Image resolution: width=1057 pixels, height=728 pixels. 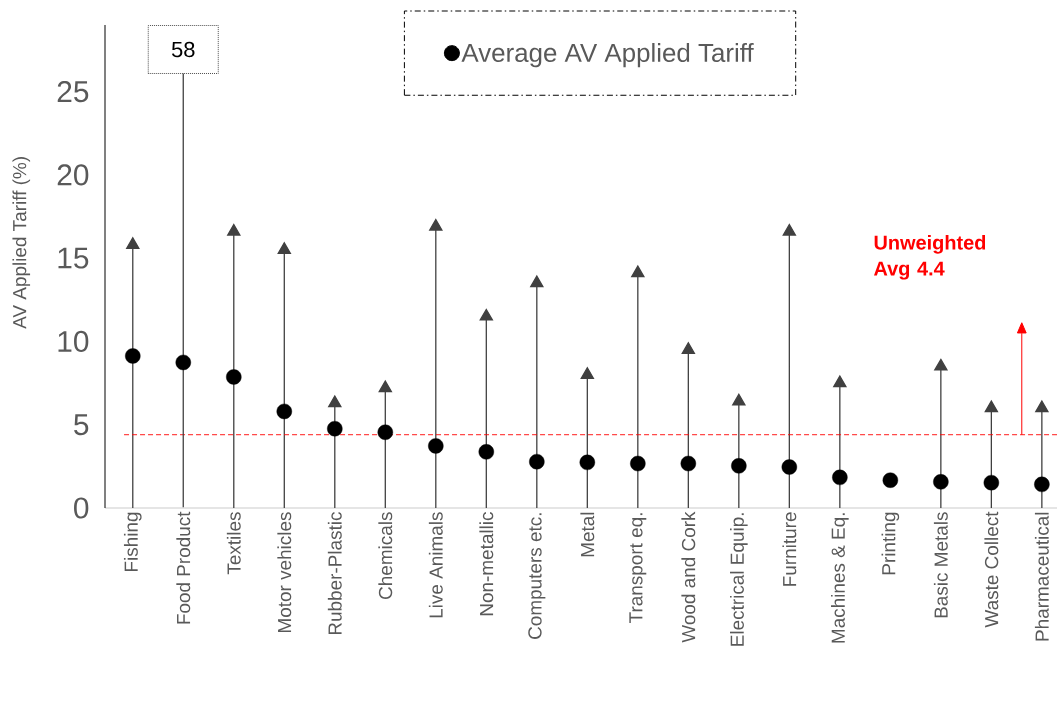 I want to click on y-tick-label: 25, so click(x=73, y=92).